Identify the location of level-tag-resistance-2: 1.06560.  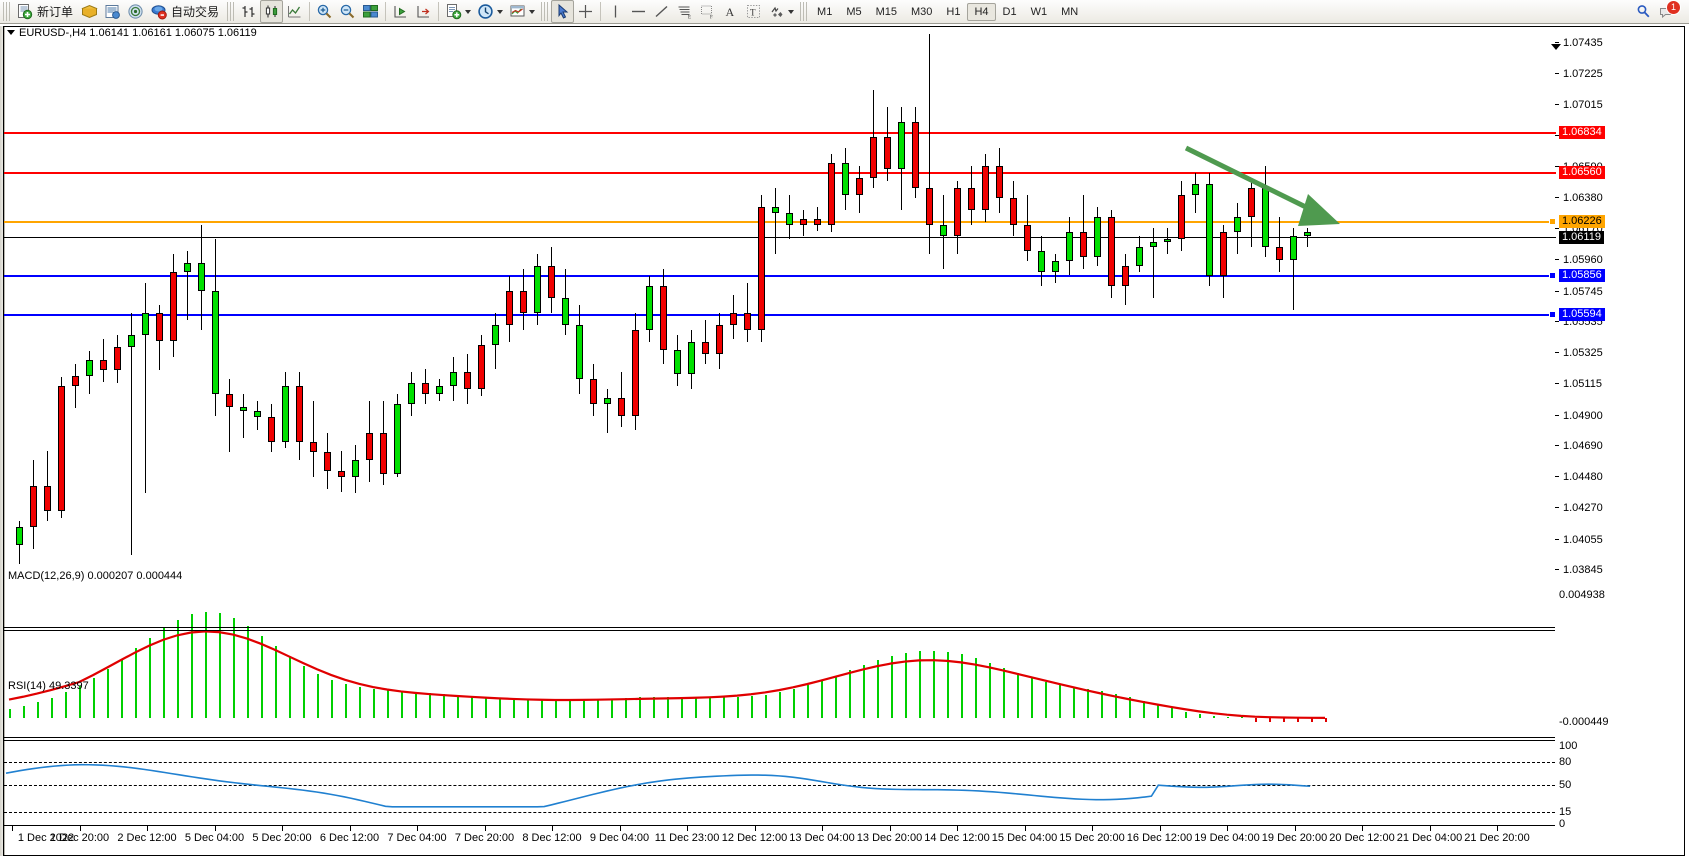
(1582, 172).